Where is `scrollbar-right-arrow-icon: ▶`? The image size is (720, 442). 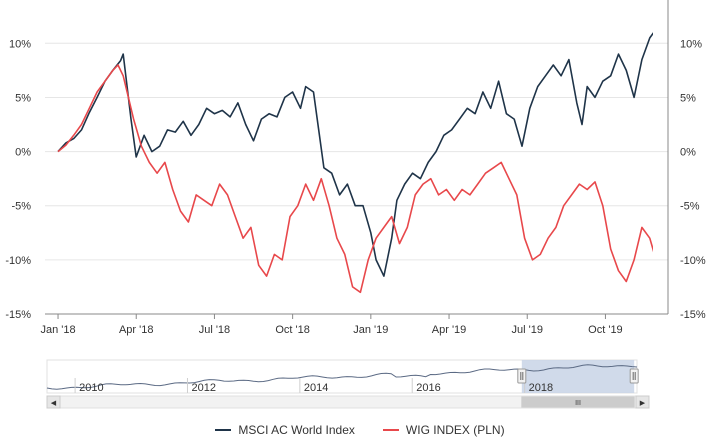
scrollbar-right-arrow-icon: ▶ is located at coordinates (643, 403).